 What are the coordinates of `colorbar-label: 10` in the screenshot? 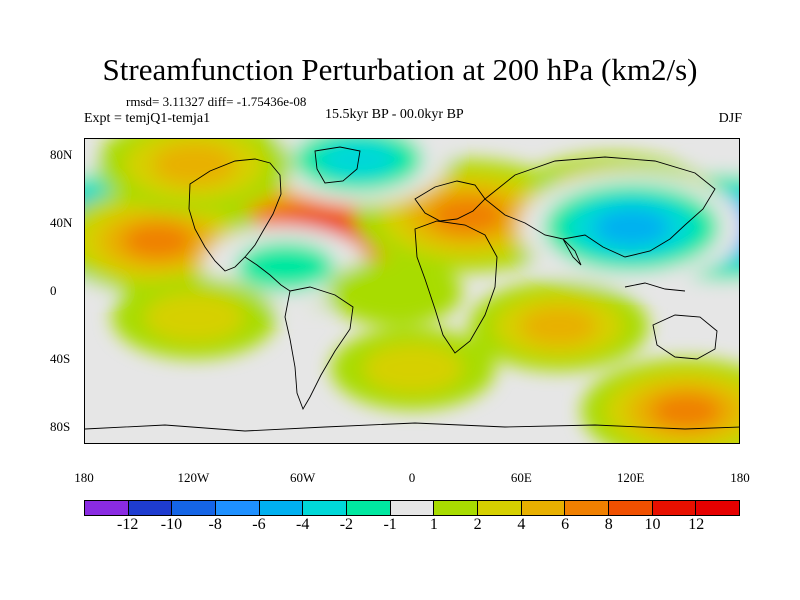 It's located at (652, 524).